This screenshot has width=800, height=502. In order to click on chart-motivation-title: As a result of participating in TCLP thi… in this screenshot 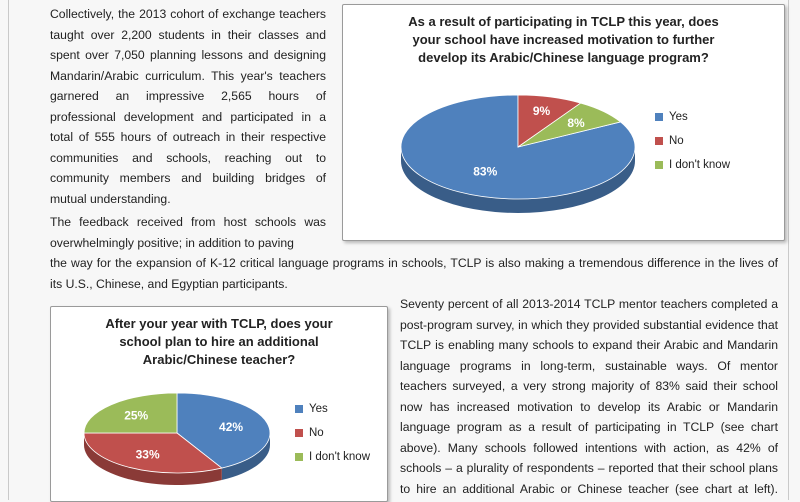, I will do `click(563, 39)`.